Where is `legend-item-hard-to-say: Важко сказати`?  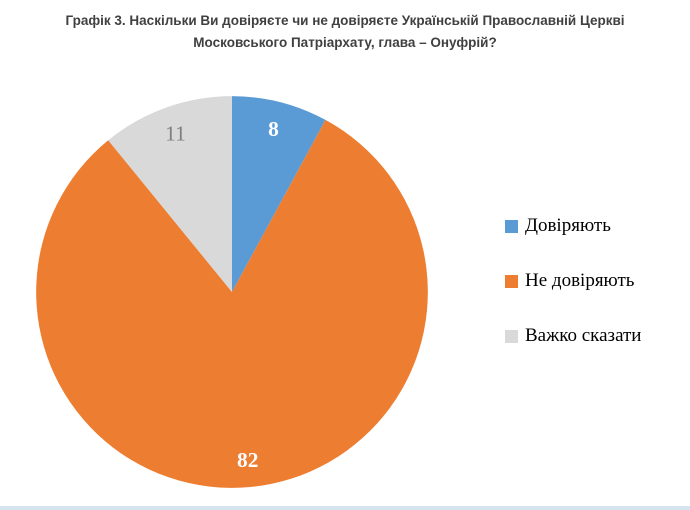
legend-item-hard-to-say: Важко сказати is located at coordinates (573, 336).